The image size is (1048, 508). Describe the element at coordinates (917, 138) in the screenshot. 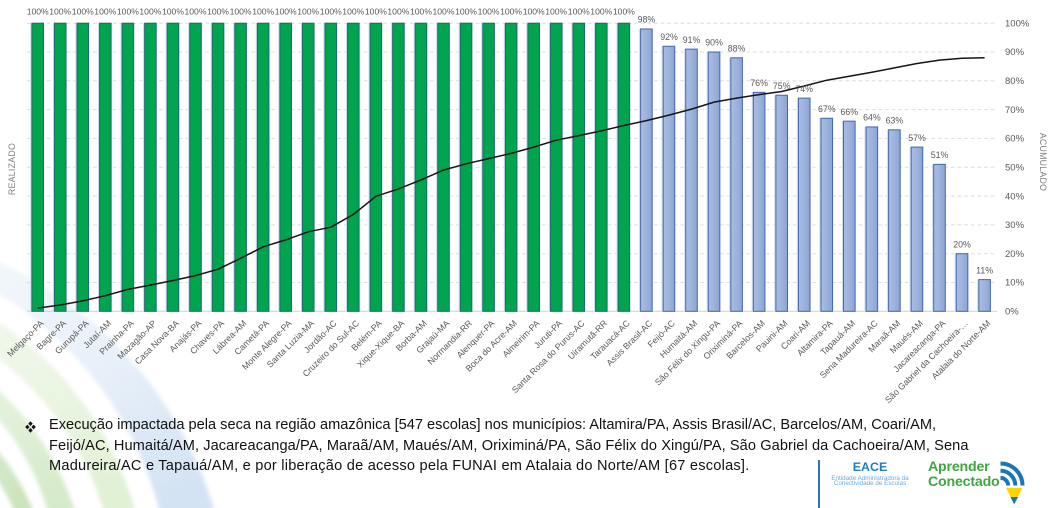

I see `svg-text: 57%` at that location.